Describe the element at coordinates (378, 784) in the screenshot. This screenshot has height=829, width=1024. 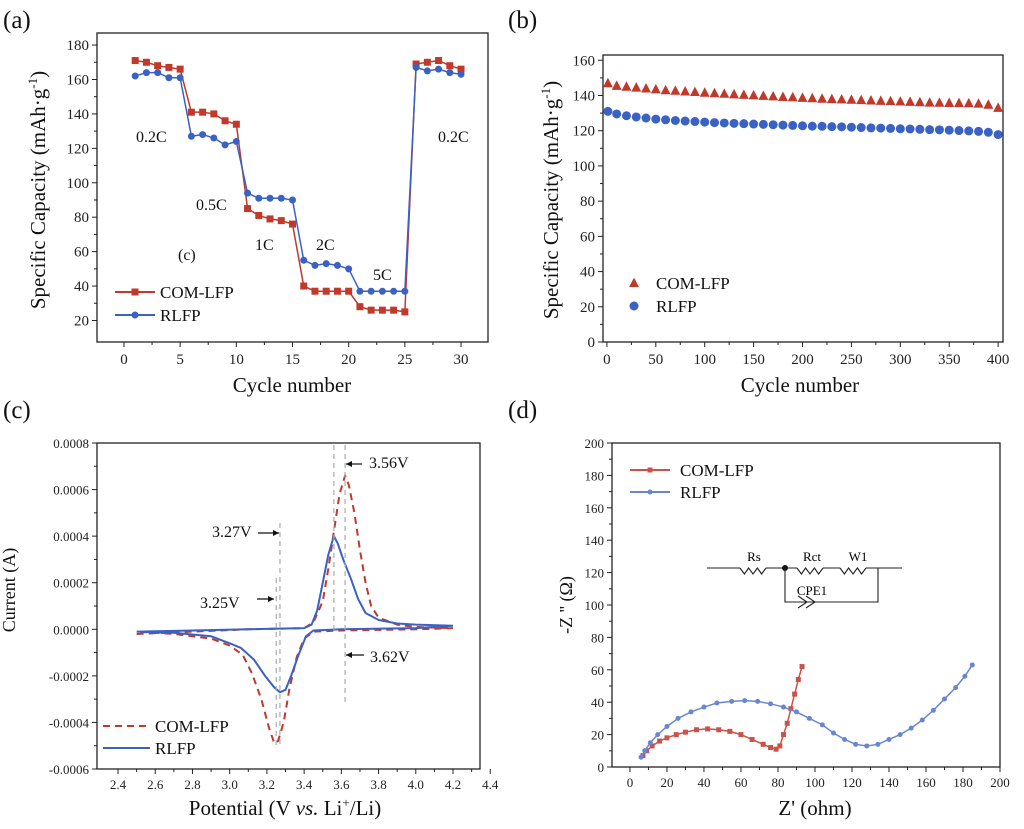
I see `x-tick-label: 3.8` at that location.